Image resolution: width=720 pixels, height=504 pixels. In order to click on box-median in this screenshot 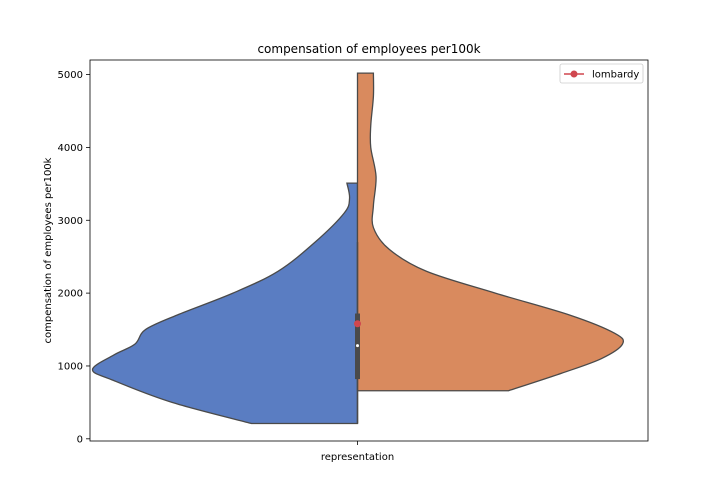, I will do `click(357, 345)`.